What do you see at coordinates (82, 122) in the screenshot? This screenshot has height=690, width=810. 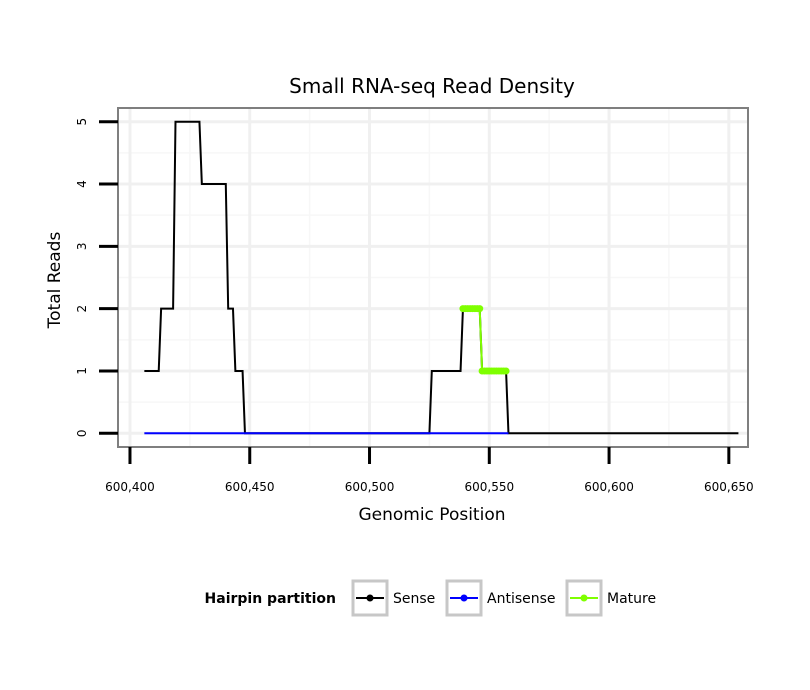 I see `y-tick-label: 5` at bounding box center [82, 122].